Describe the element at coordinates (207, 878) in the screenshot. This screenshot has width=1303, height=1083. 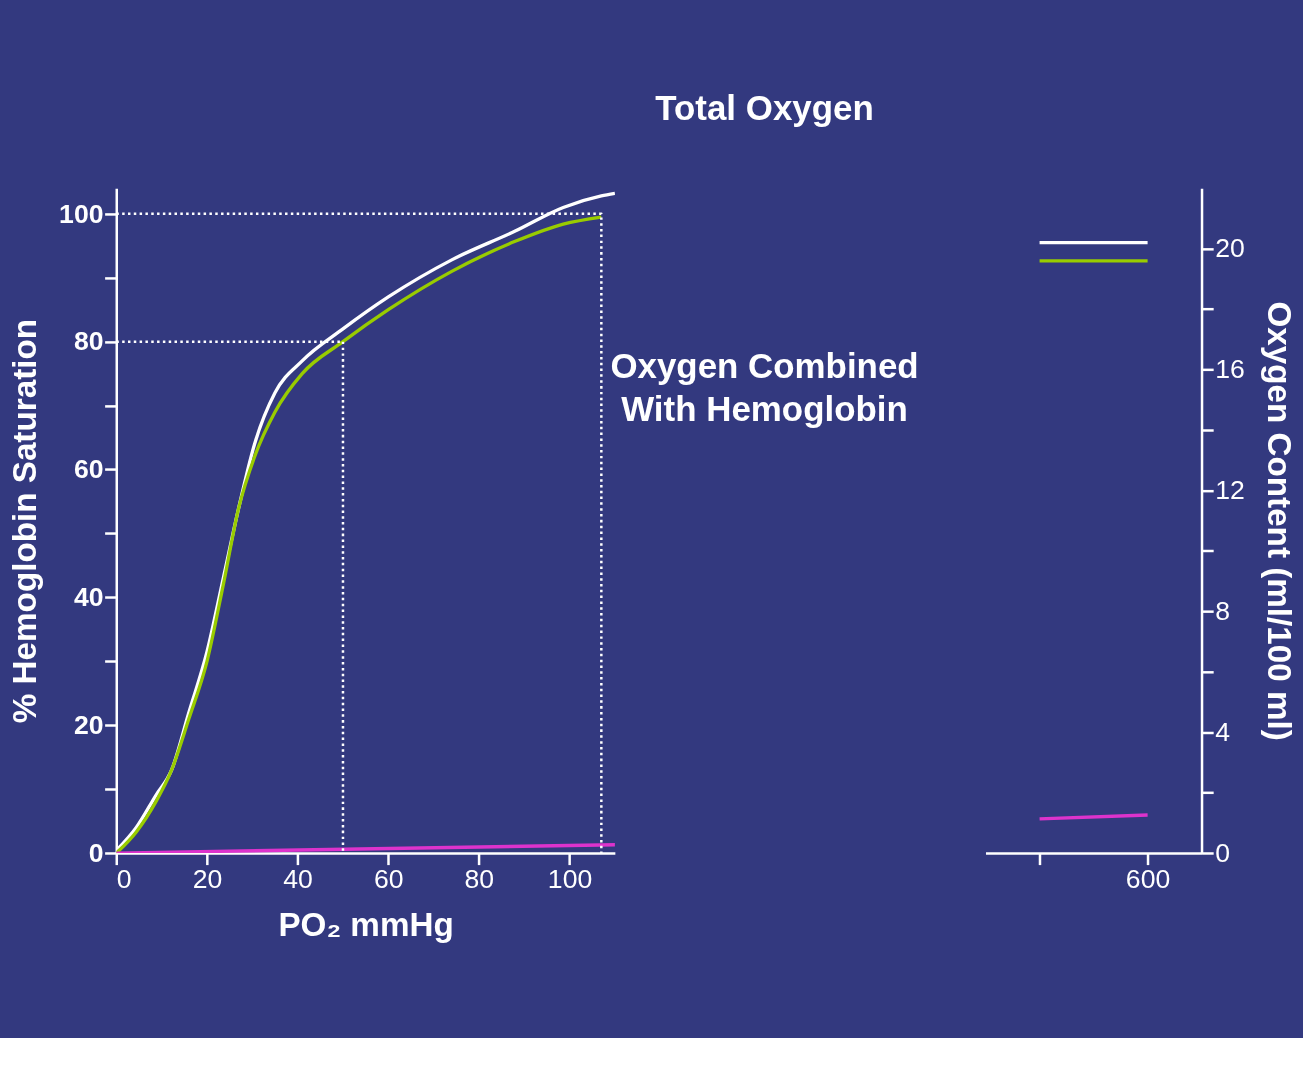
I see `x-tick-label: 20` at that location.